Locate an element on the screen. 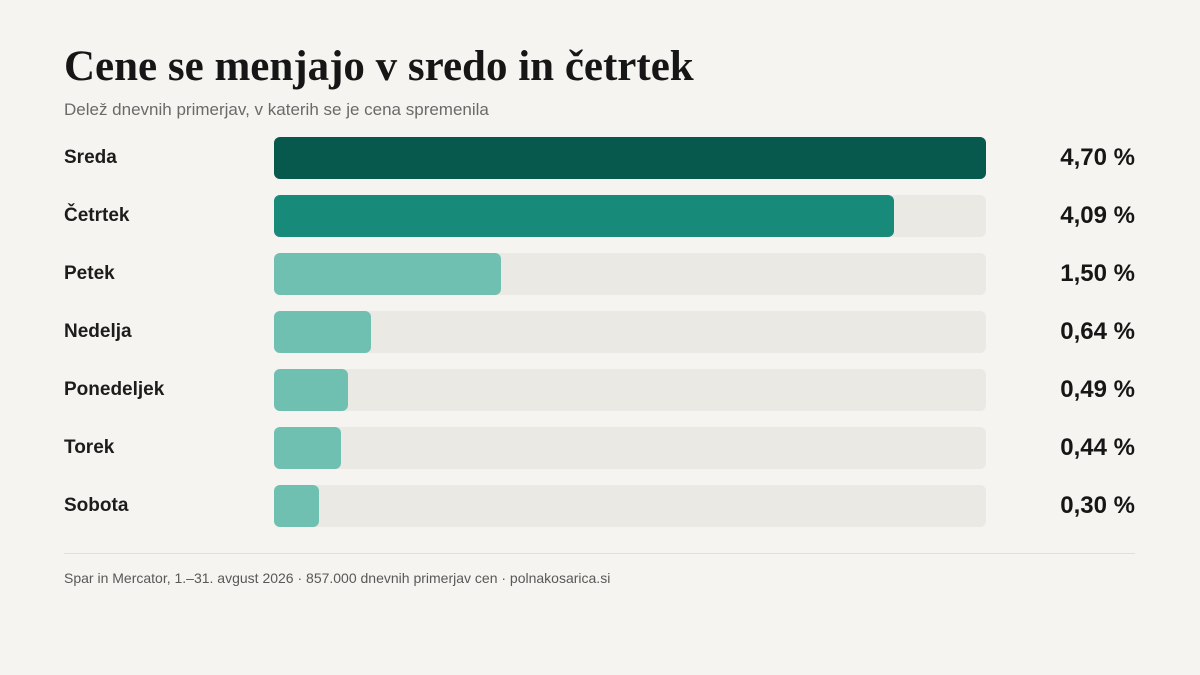 This screenshot has width=1200, height=675. bar-row: Sobota 0,30 % is located at coordinates (600, 506).